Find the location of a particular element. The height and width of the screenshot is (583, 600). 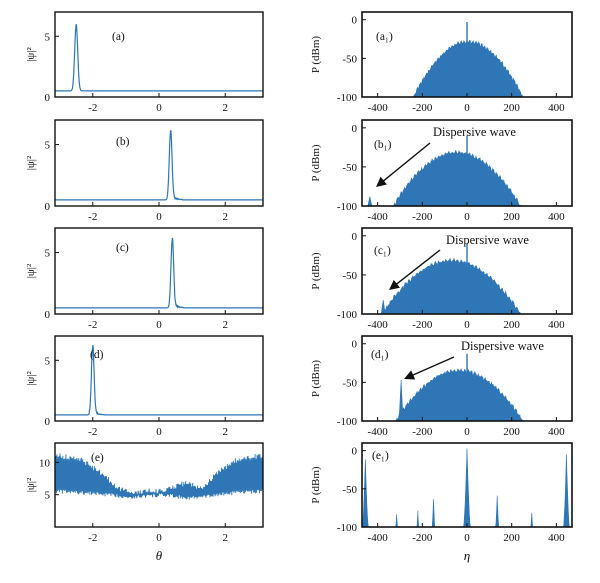

panel-label: (a) is located at coordinates (118, 37).